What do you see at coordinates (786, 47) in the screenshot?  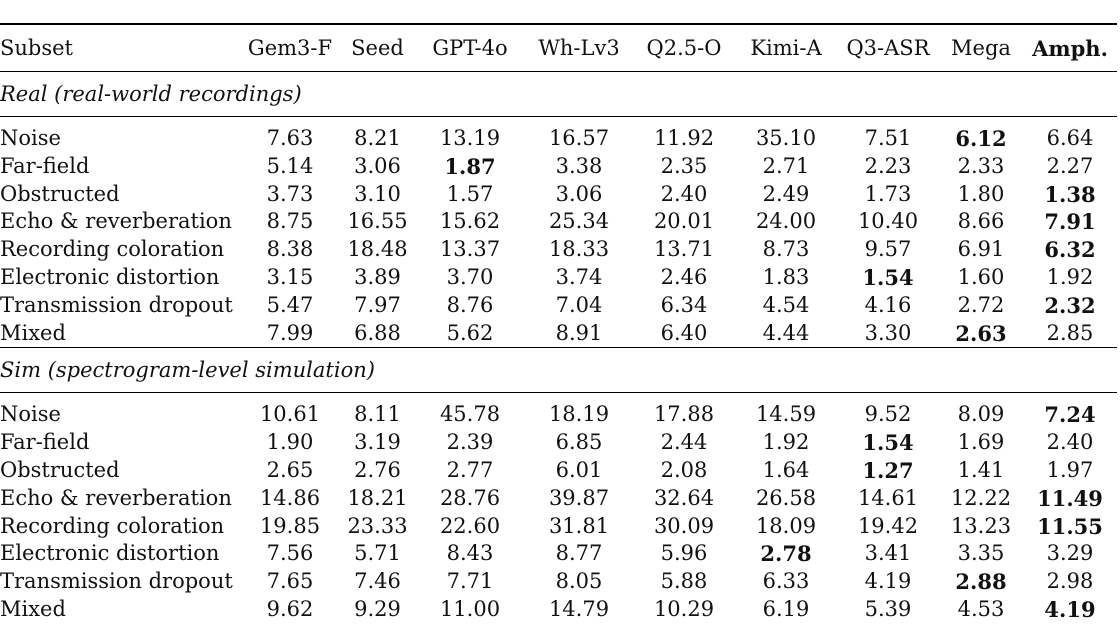 I see `col-header-kimi-a: Kimi-A` at bounding box center [786, 47].